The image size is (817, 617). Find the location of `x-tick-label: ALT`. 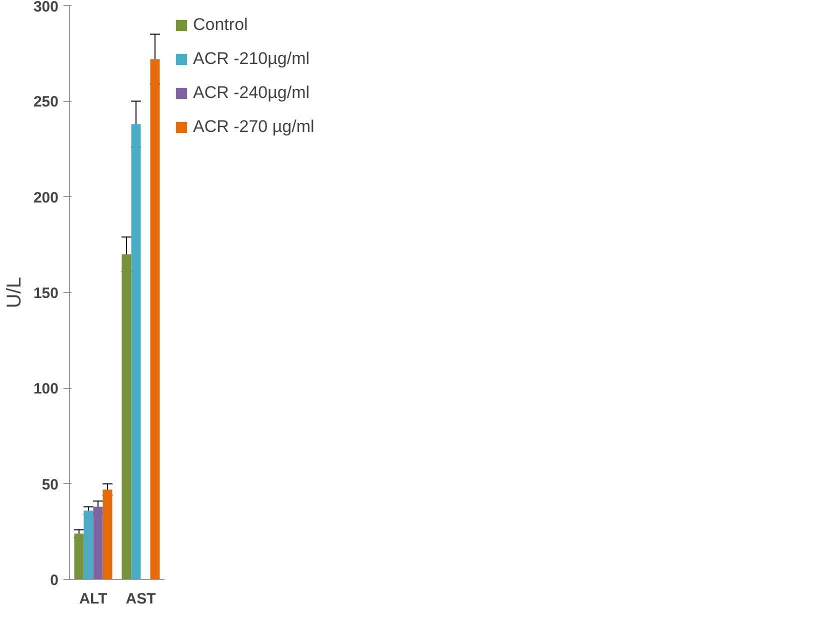

x-tick-label: ALT is located at coordinates (93, 599).